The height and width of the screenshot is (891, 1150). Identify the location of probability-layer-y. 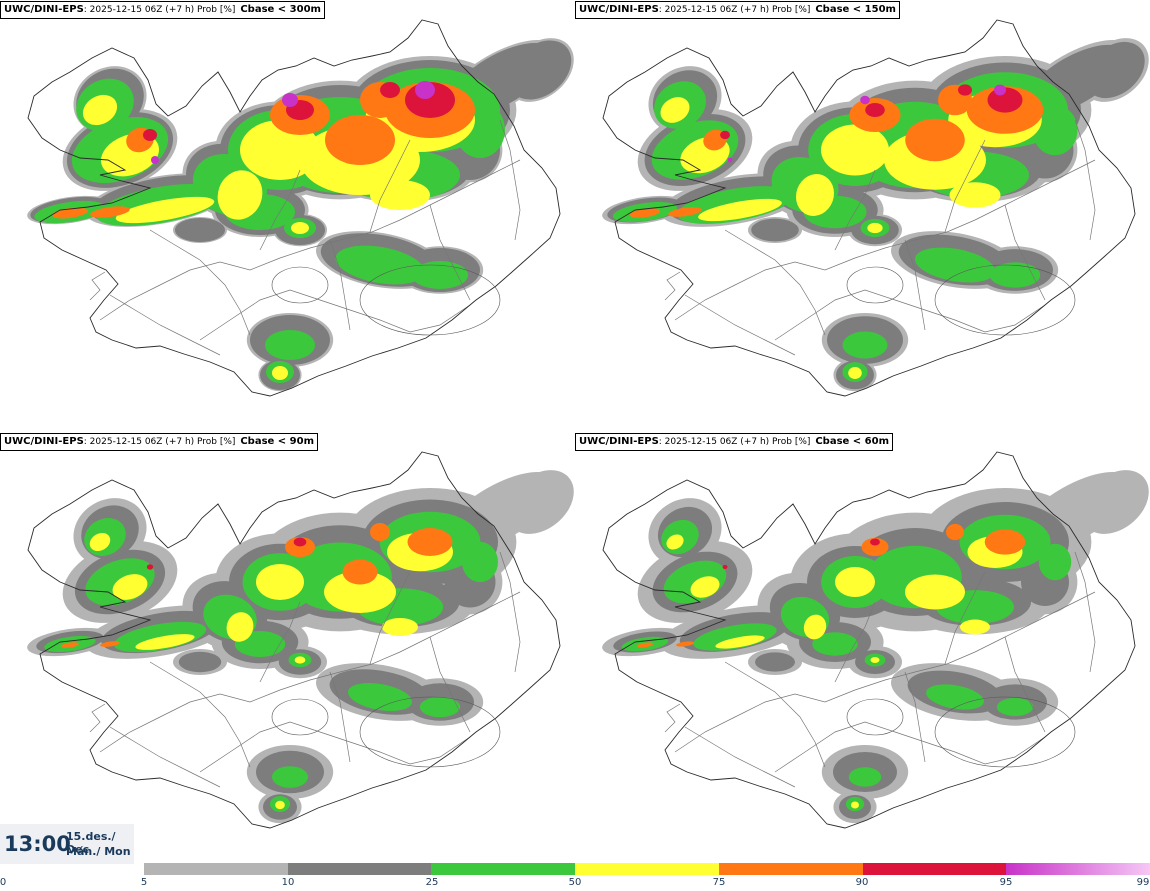
(271, 671).